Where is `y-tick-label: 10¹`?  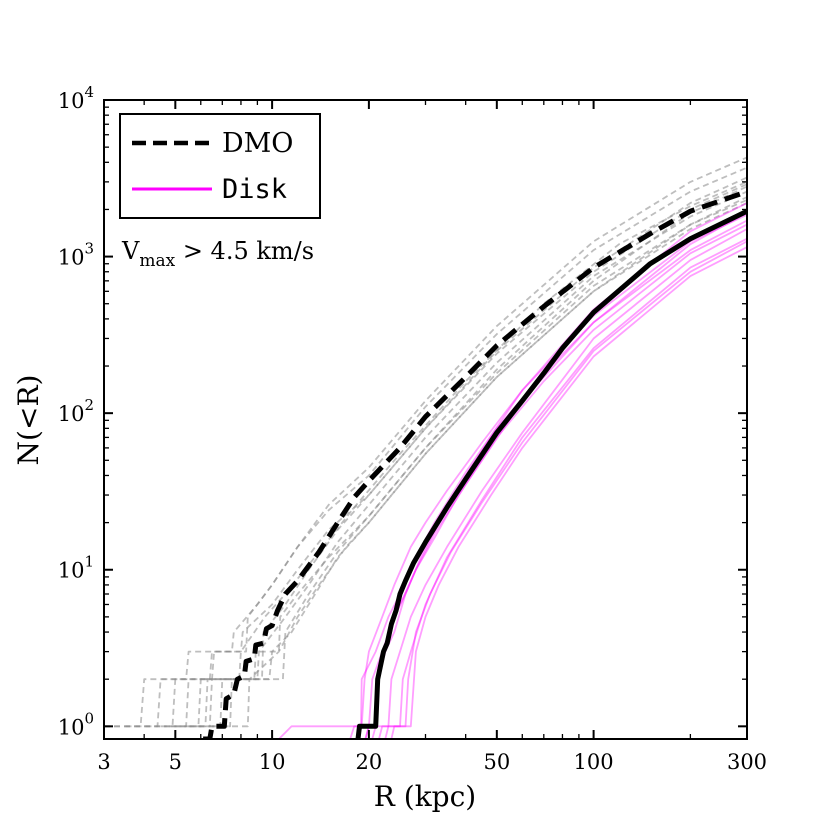
y-tick-label: 10¹ is located at coordinates (76, 568).